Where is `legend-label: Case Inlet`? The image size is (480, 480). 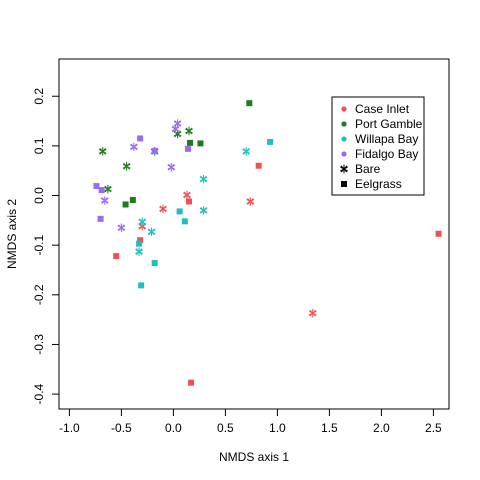 legend-label: Case Inlet is located at coordinates (382, 109).